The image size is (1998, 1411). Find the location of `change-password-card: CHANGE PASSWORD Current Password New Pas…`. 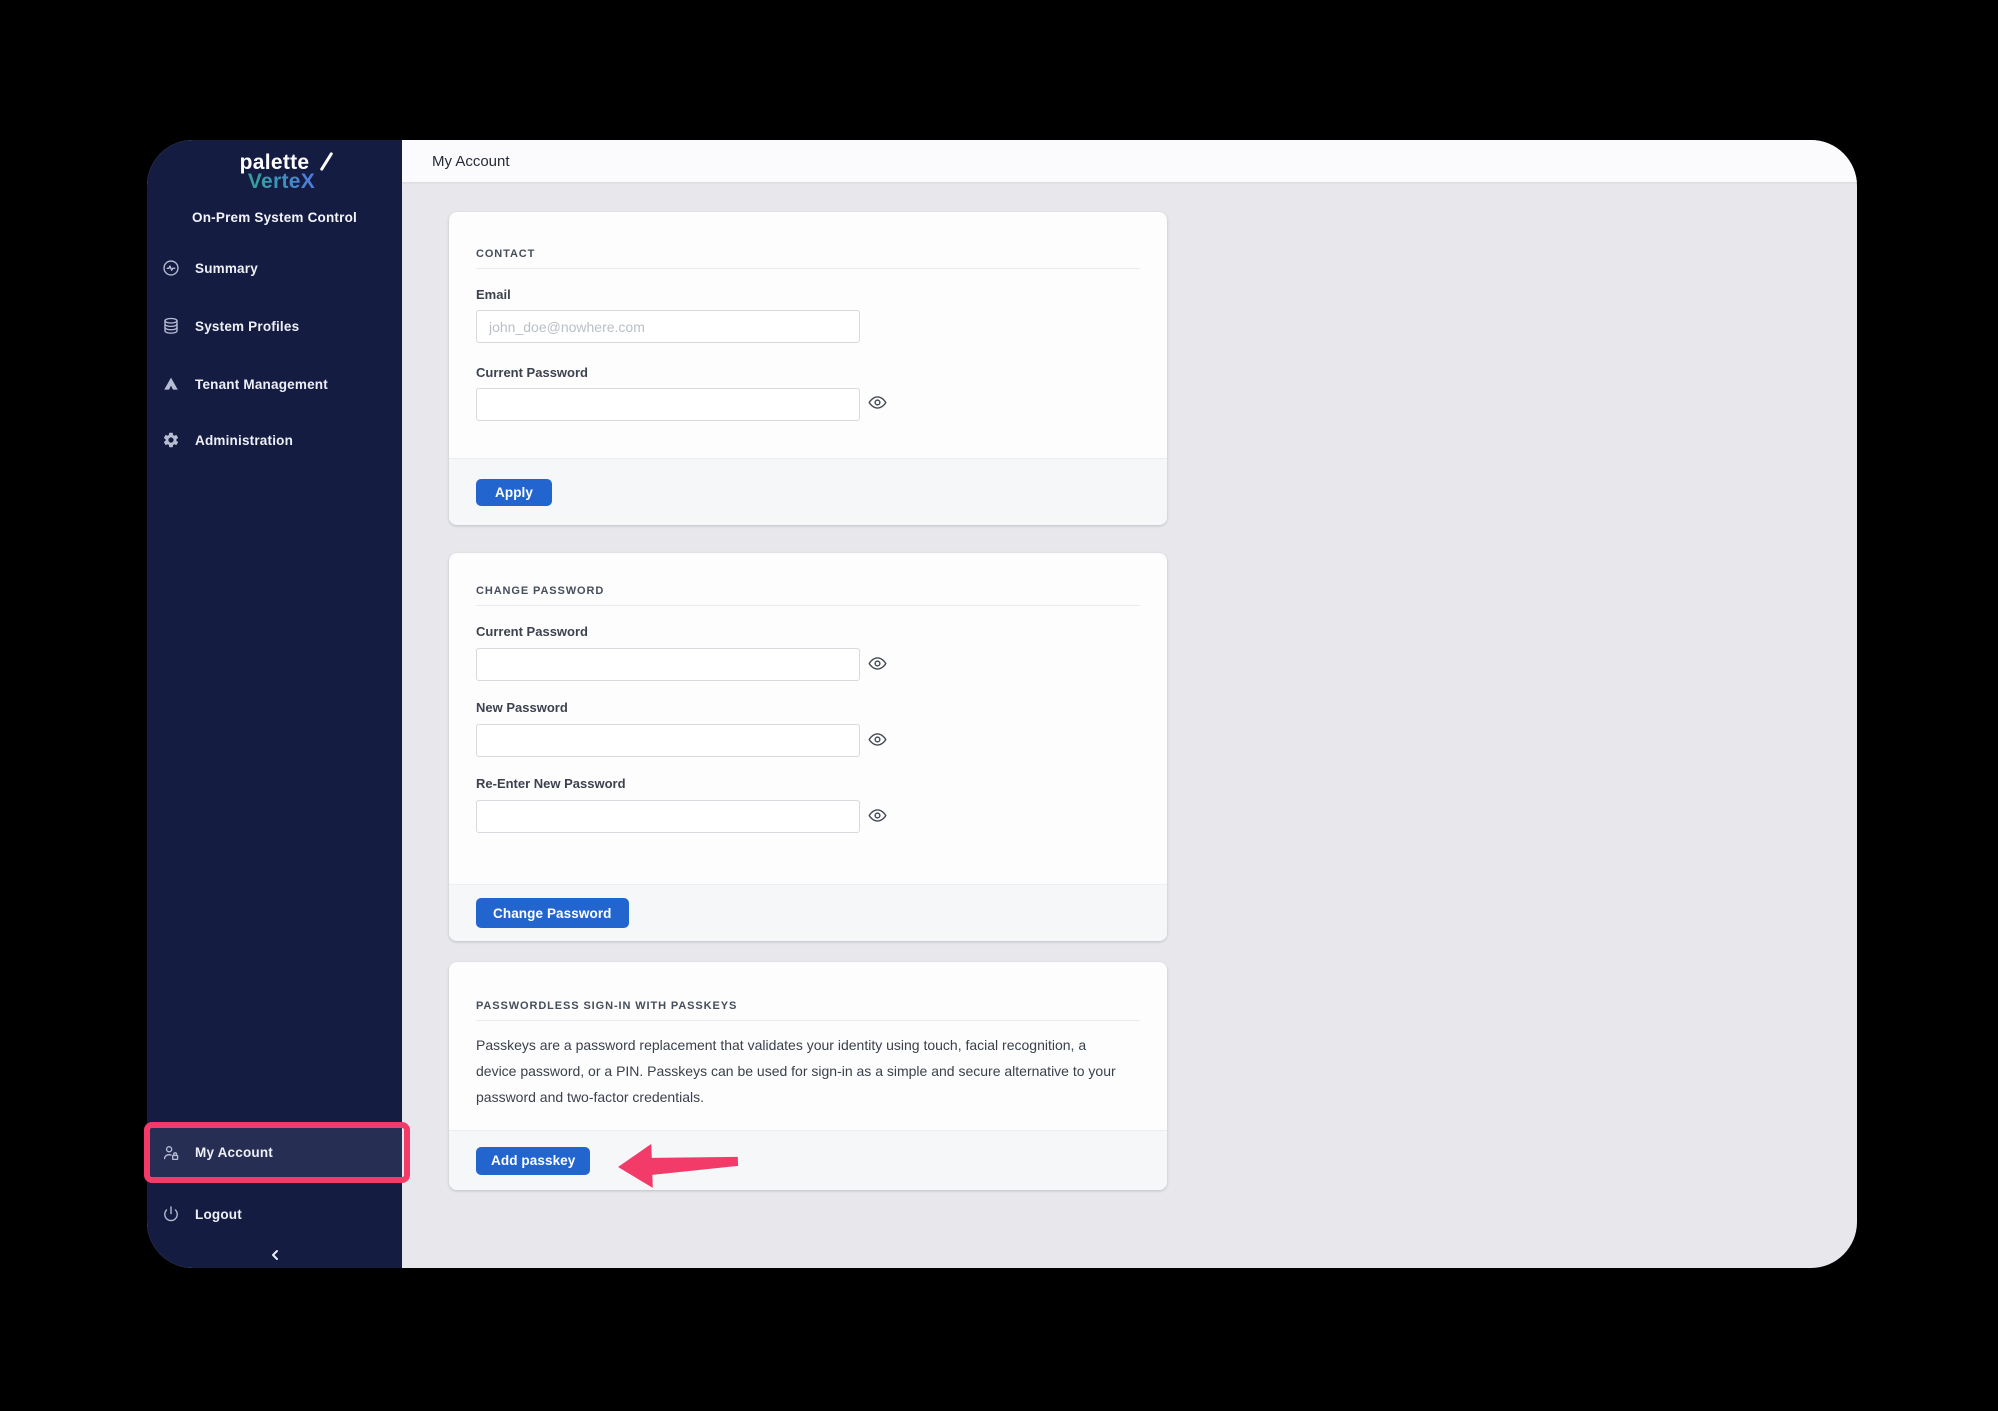

change-password-card: CHANGE PASSWORD Current Password New Pas… is located at coordinates (808, 747).